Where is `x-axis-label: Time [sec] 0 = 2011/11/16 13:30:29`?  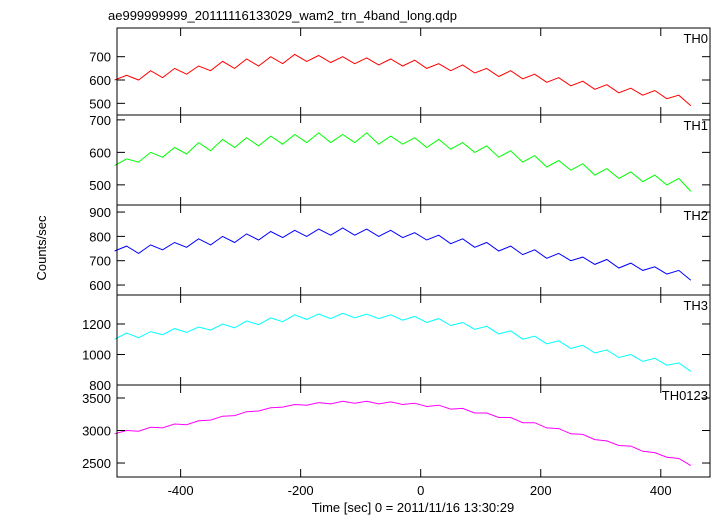
x-axis-label: Time [sec] 0 = 2011/11/16 13:30:29 is located at coordinates (413, 507).